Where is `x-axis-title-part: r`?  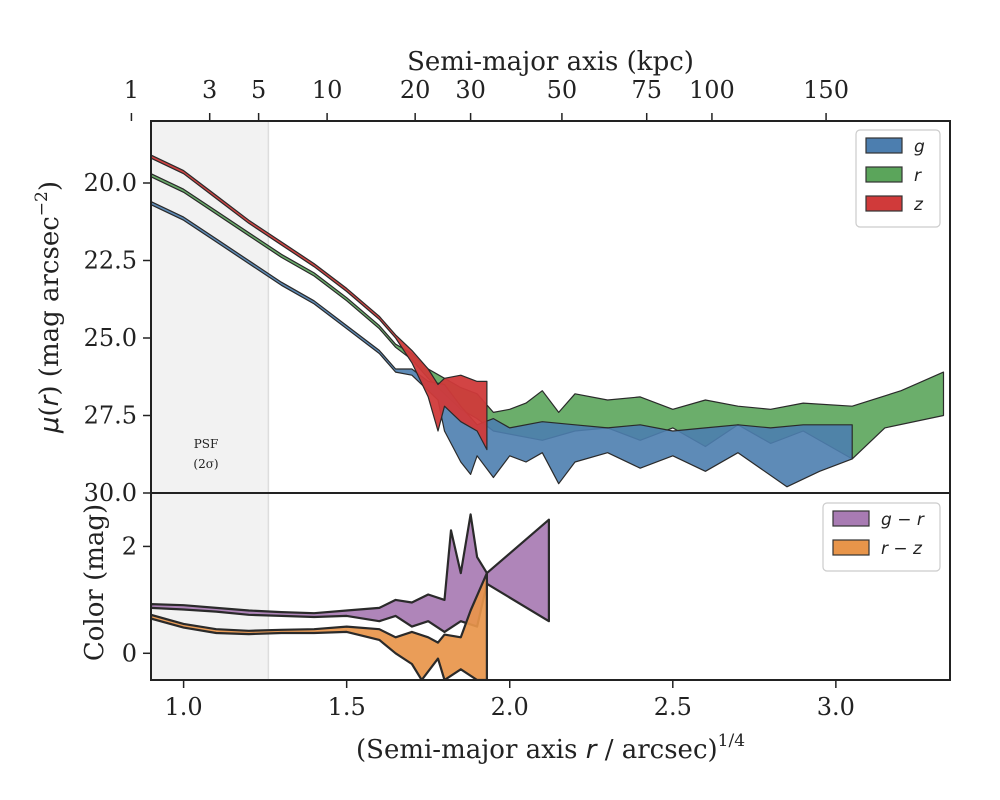 x-axis-title-part: r is located at coordinates (592, 750).